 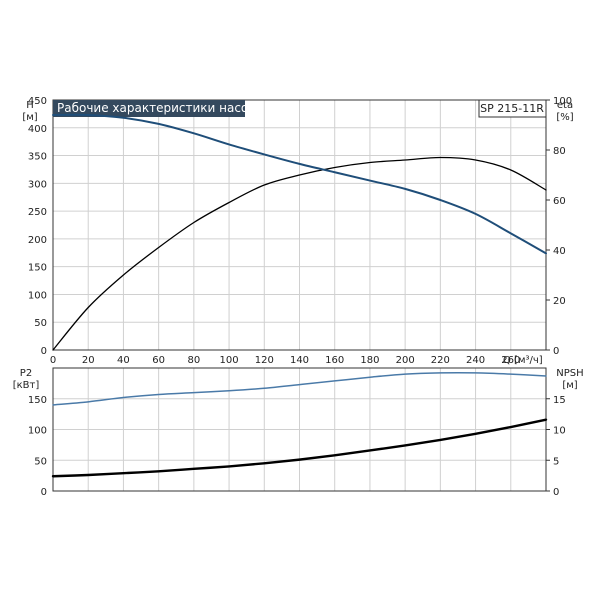 What do you see at coordinates (559, 301) in the screenshot?
I see `top-right-tick-label: 20` at bounding box center [559, 301].